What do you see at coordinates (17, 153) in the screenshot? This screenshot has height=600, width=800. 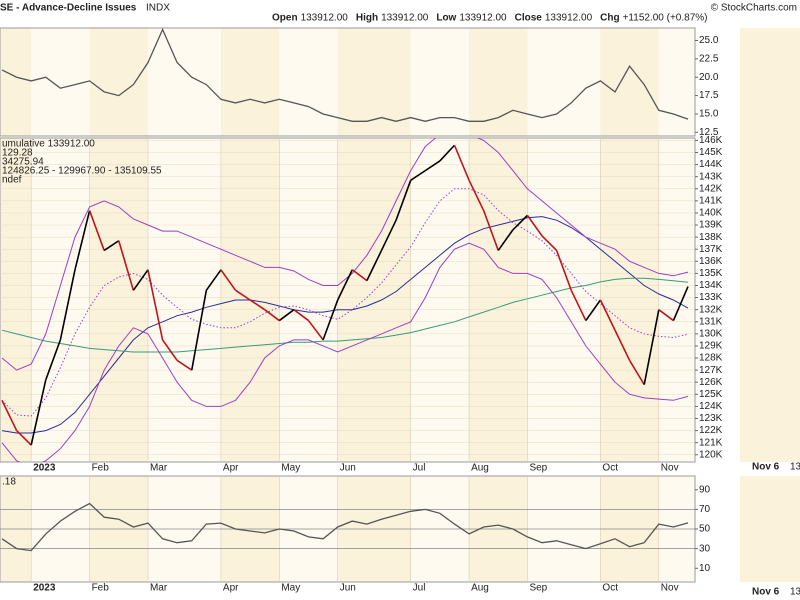 I see `legend-entry: 129.28` at bounding box center [17, 153].